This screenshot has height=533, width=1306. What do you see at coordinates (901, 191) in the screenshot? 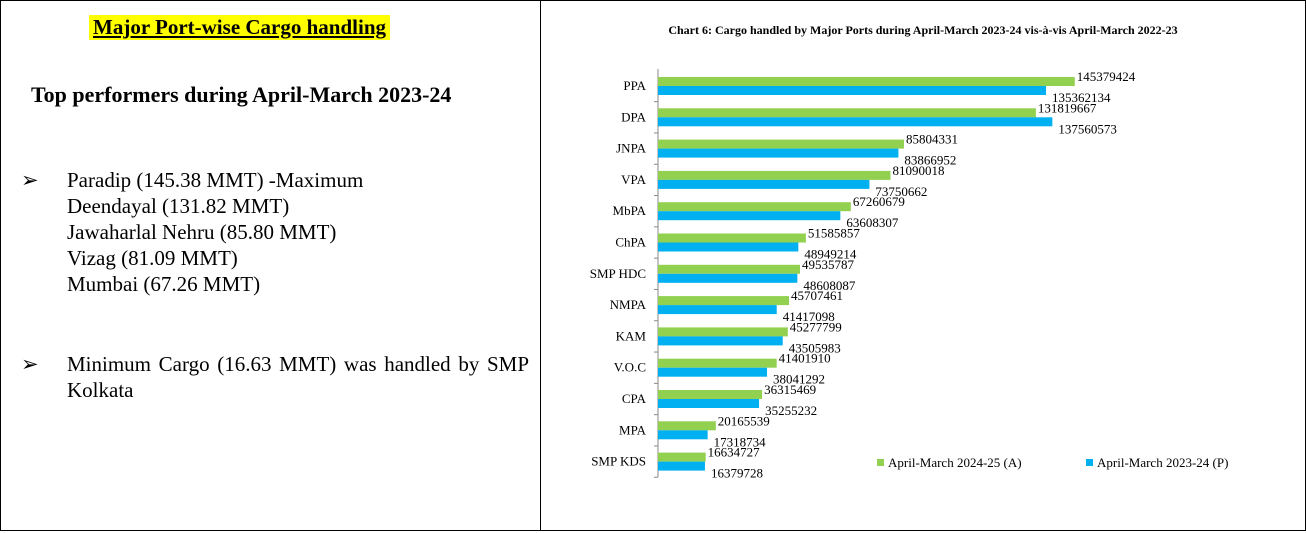
I see `value-label: 73750662` at bounding box center [901, 191].